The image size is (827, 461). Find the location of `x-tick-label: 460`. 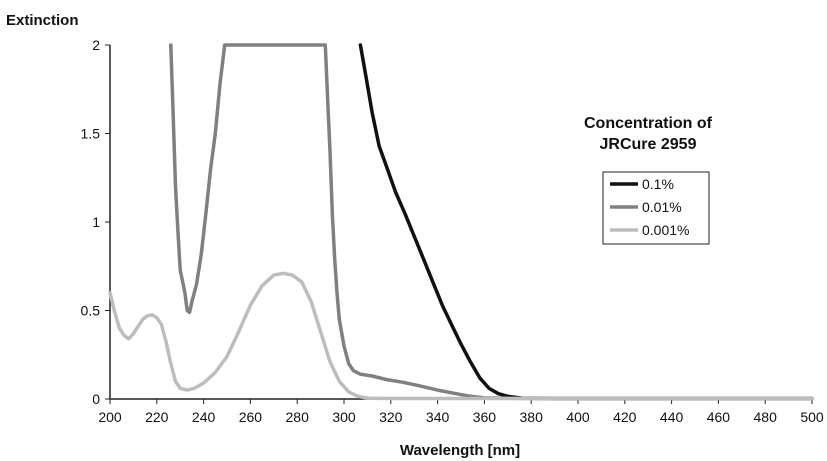

x-tick-label: 460 is located at coordinates (719, 417).